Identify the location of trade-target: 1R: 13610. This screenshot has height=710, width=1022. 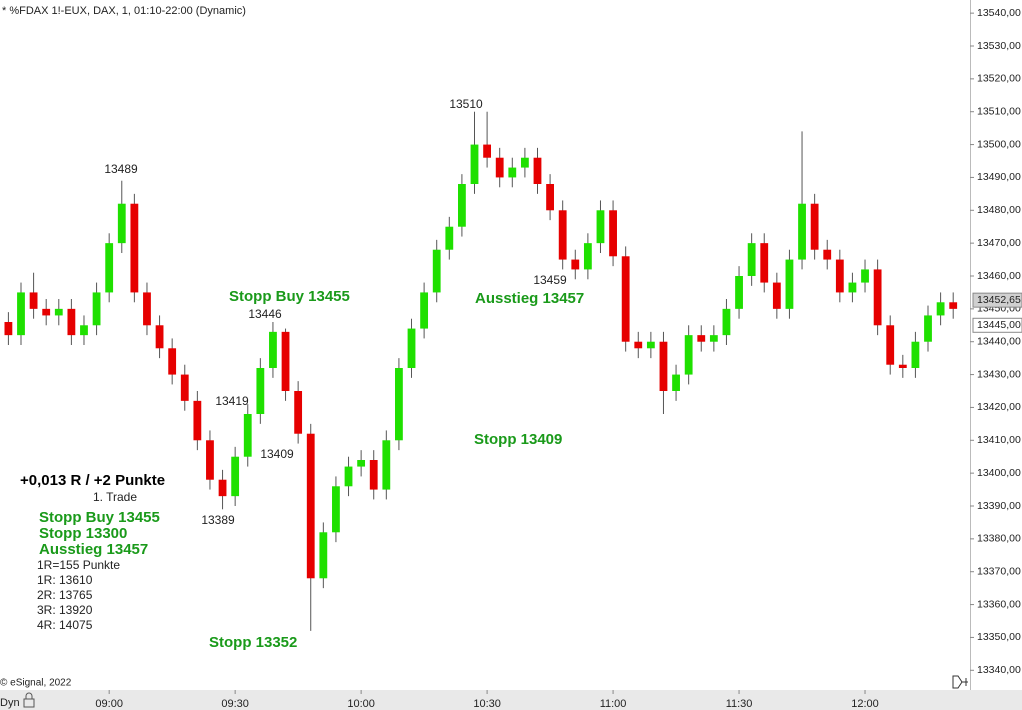
(65, 580).